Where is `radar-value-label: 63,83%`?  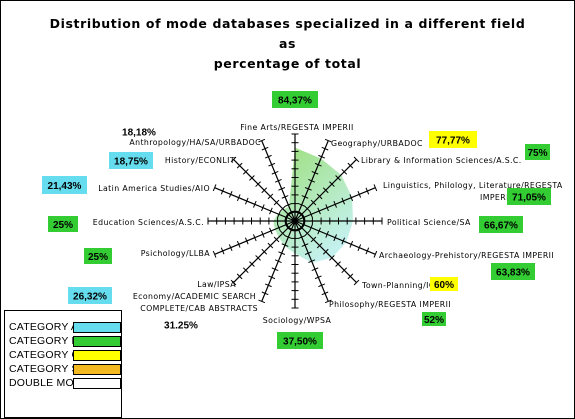 radar-value-label: 63,83% is located at coordinates (513, 271).